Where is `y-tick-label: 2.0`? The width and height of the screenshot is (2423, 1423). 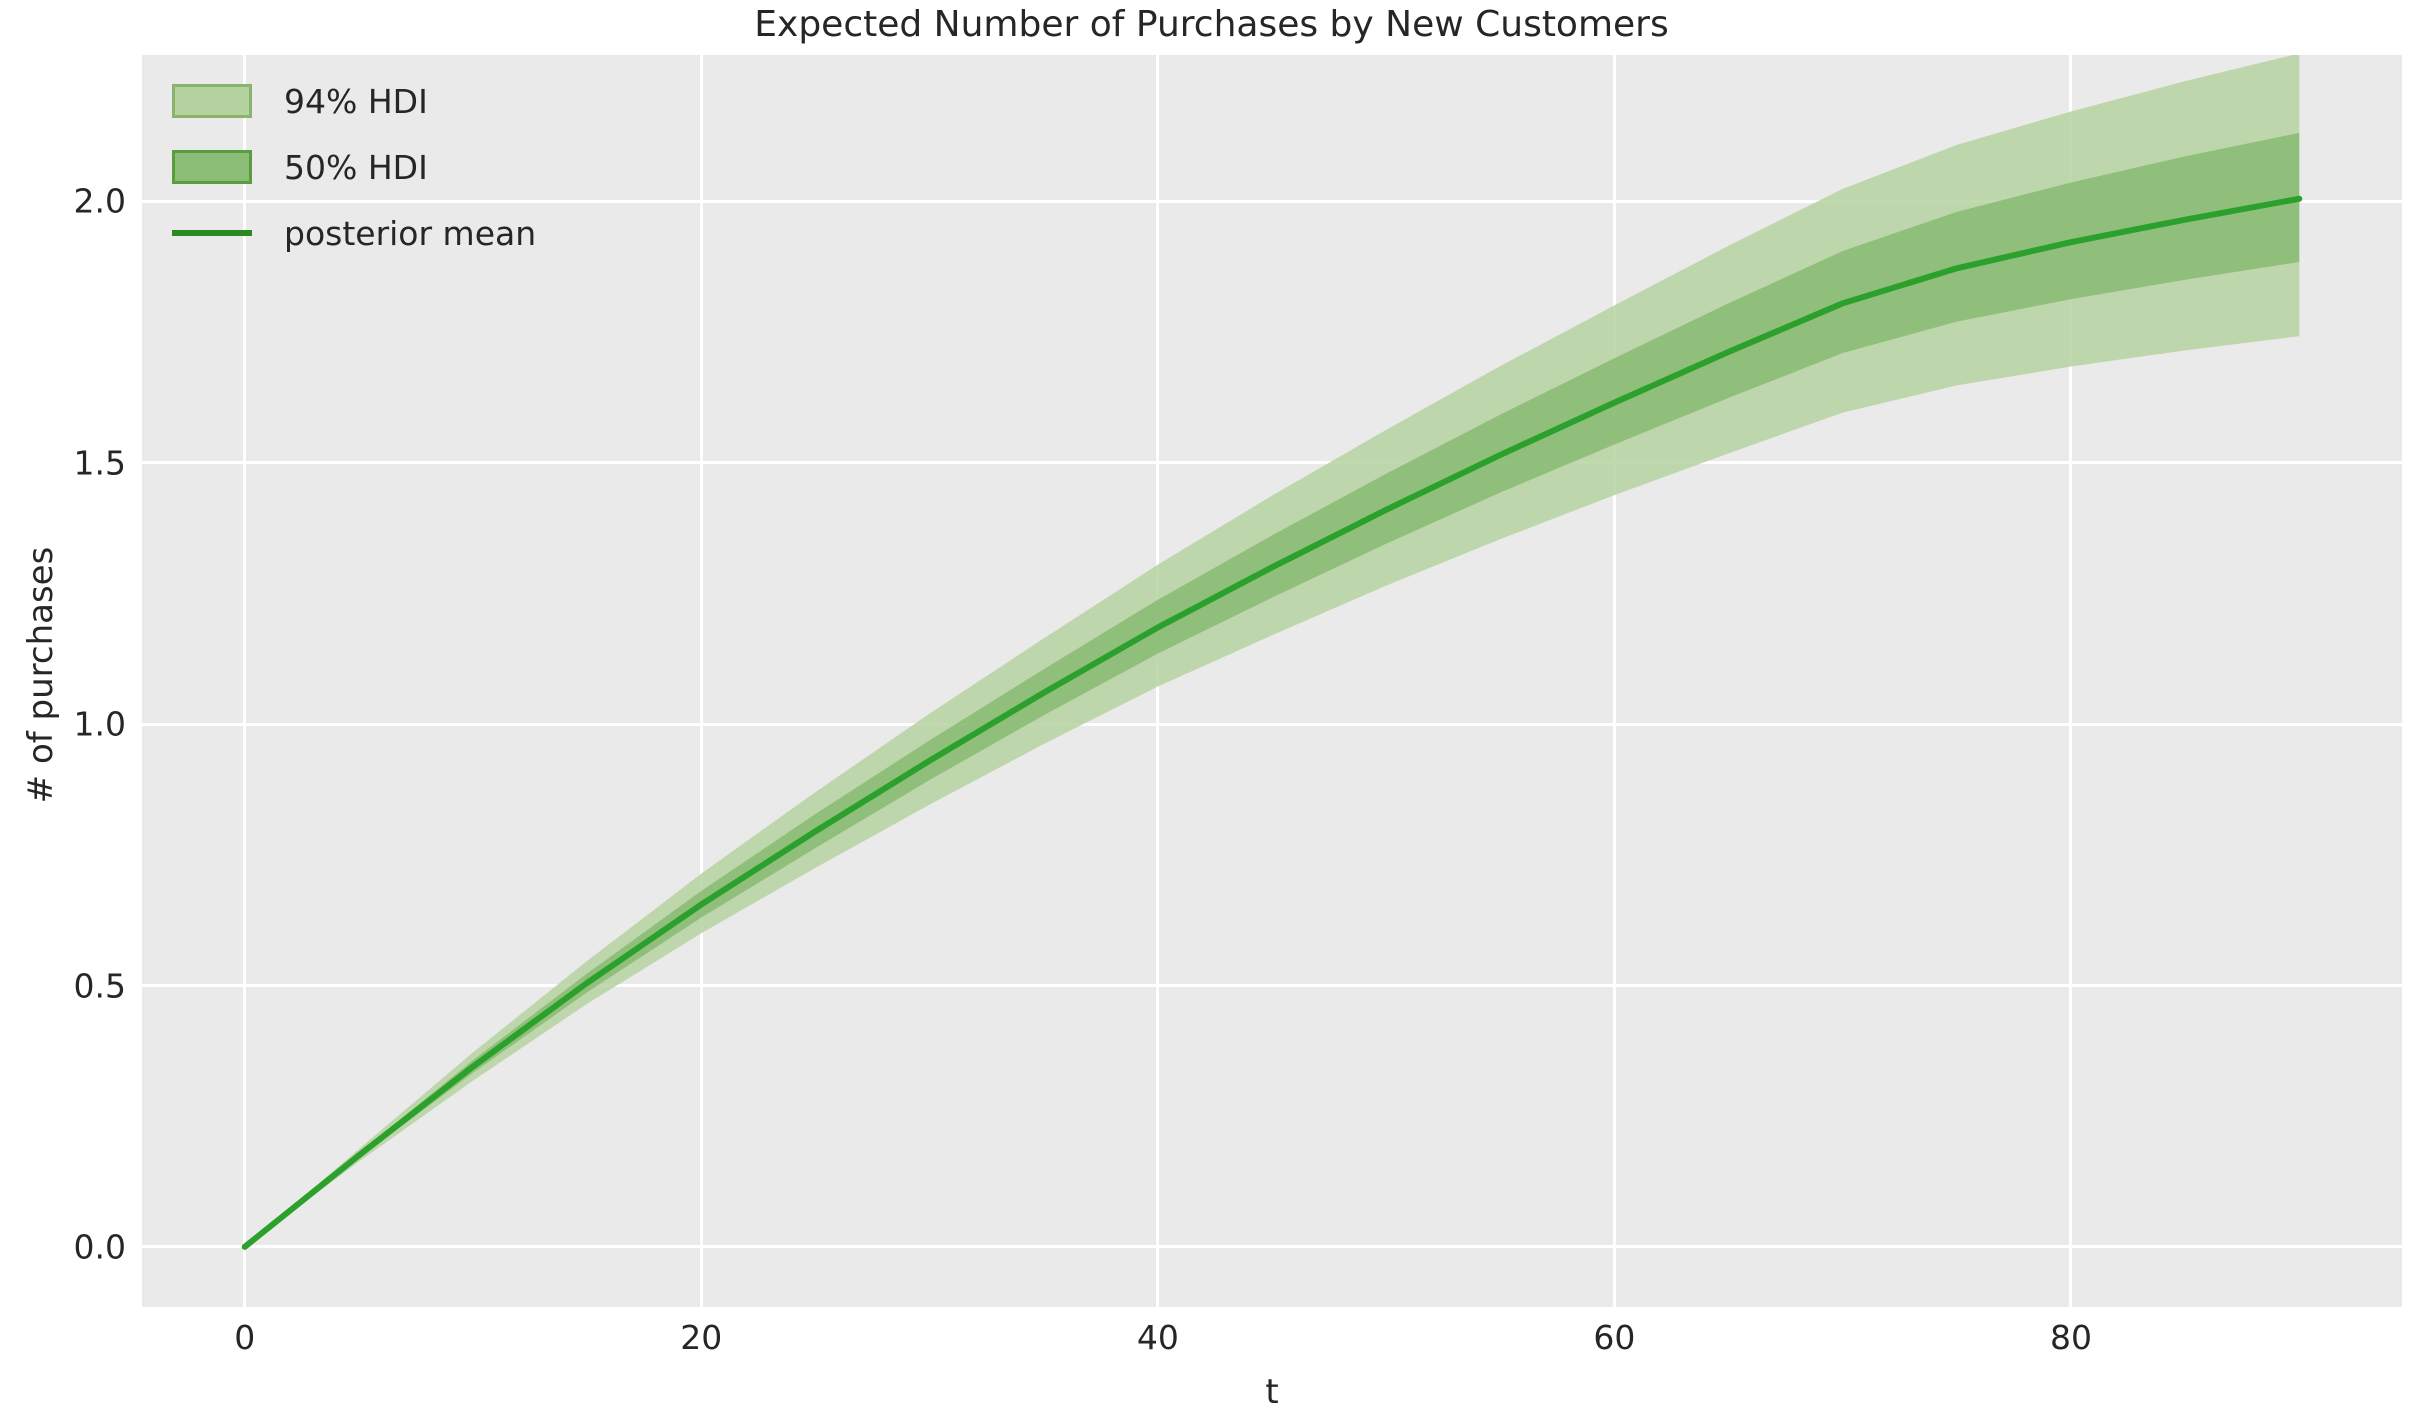 y-tick-label: 2.0 is located at coordinates (99, 201).